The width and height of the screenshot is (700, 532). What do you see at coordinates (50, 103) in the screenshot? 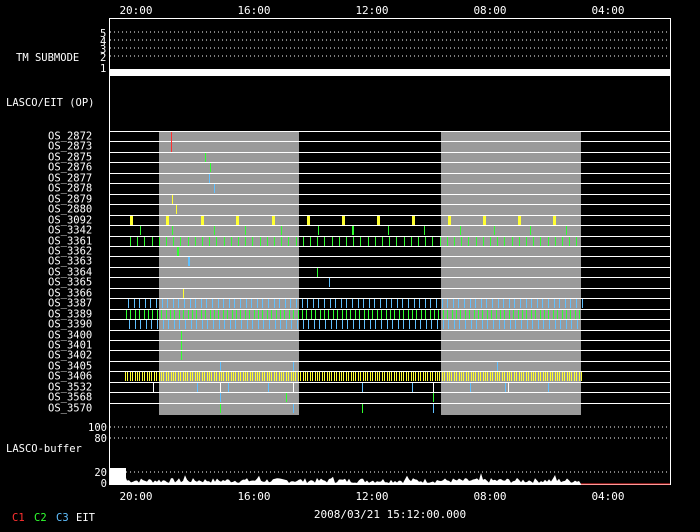
I see `lasco-eit-label: LASCO/EIT (OP)` at bounding box center [50, 103].